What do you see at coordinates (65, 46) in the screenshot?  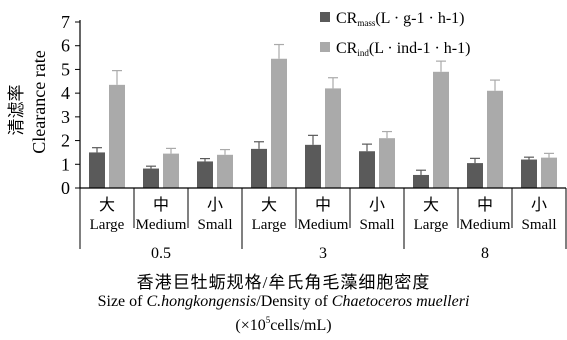 I see `y-tick-label: 6` at bounding box center [65, 46].